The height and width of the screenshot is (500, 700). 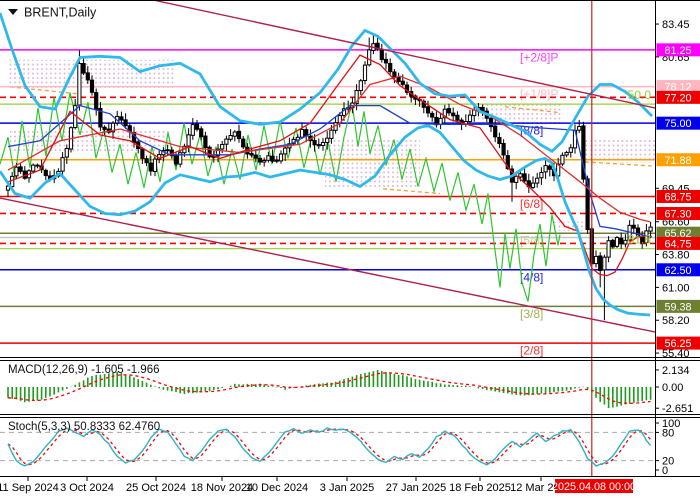 I want to click on time-axis-label: 27 Jan 2025, so click(x=416, y=488).